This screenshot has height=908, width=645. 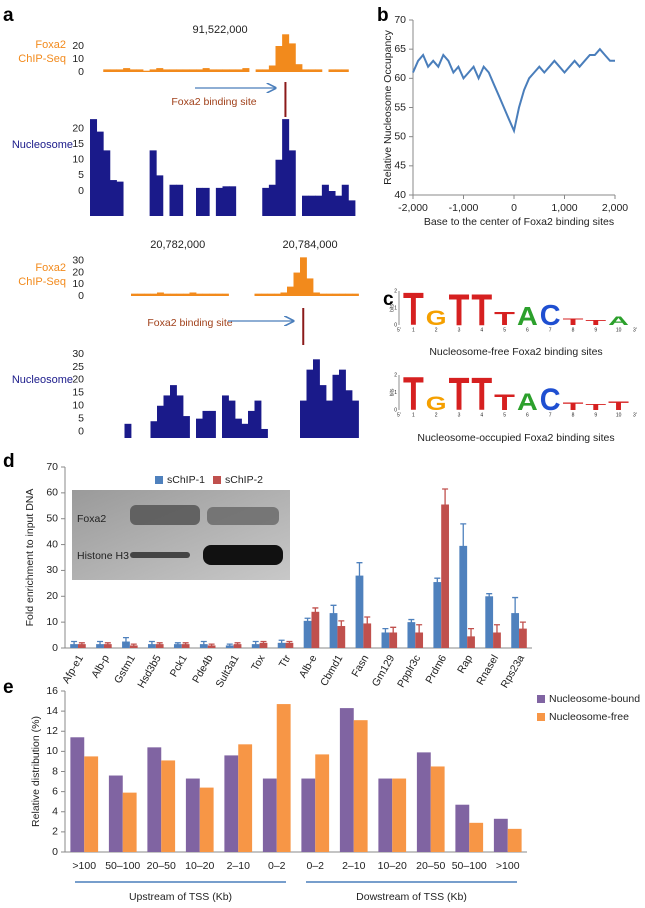 What do you see at coordinates (388, 106) in the screenshot?
I see `y-axis-label: Relative Nucleosome Occupancy` at bounding box center [388, 106].